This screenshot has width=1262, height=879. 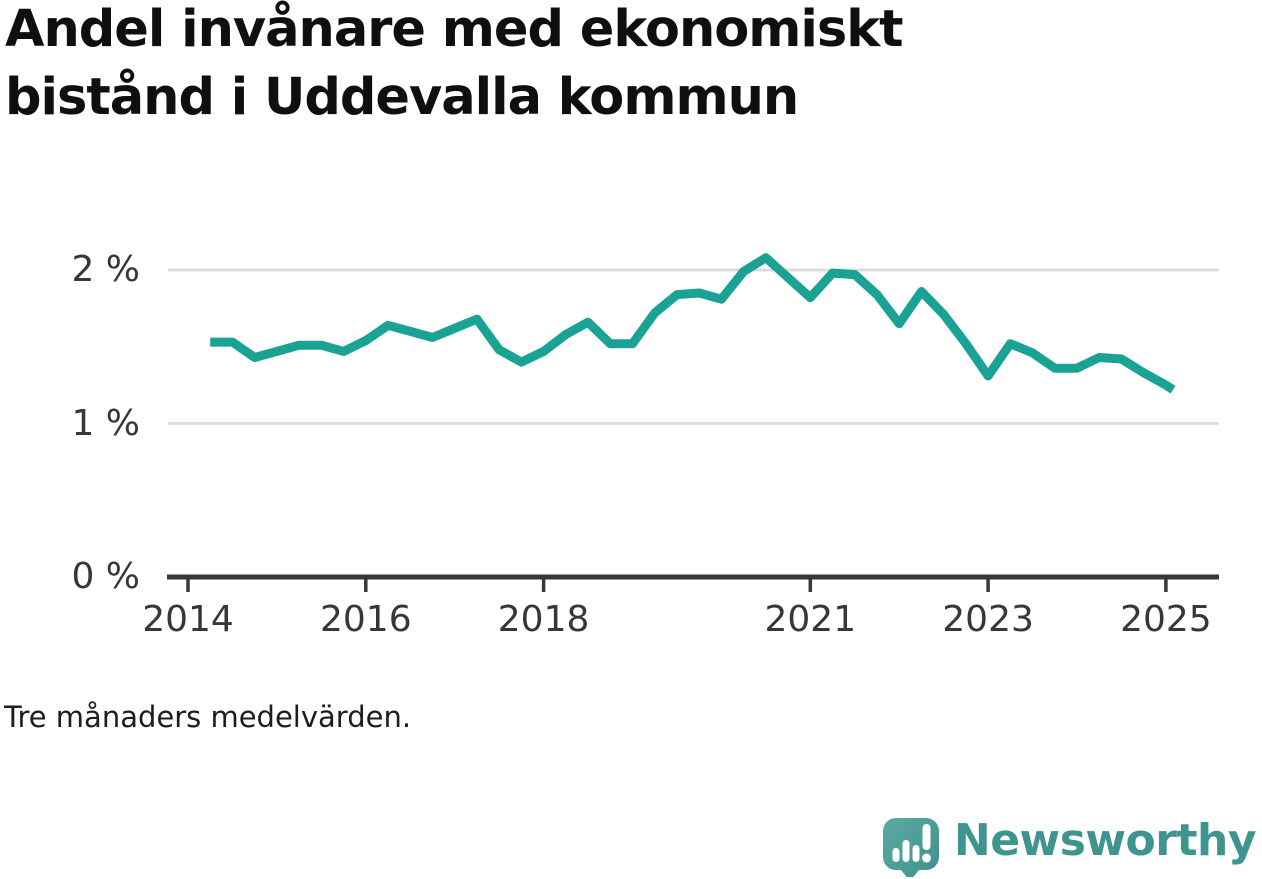 I want to click on x-axis-label-2025: 2025, so click(x=1166, y=619).